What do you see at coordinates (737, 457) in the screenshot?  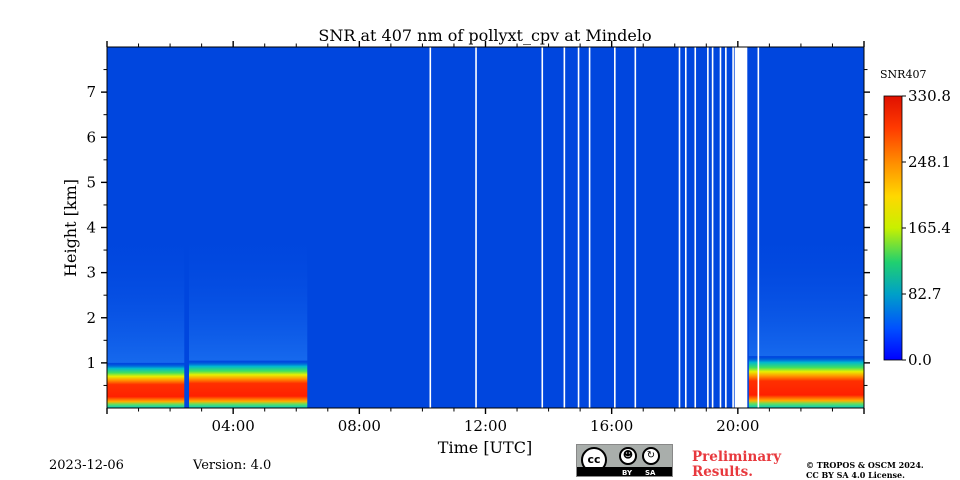 I see `preliminary-line-1: Preliminary` at bounding box center [737, 457].